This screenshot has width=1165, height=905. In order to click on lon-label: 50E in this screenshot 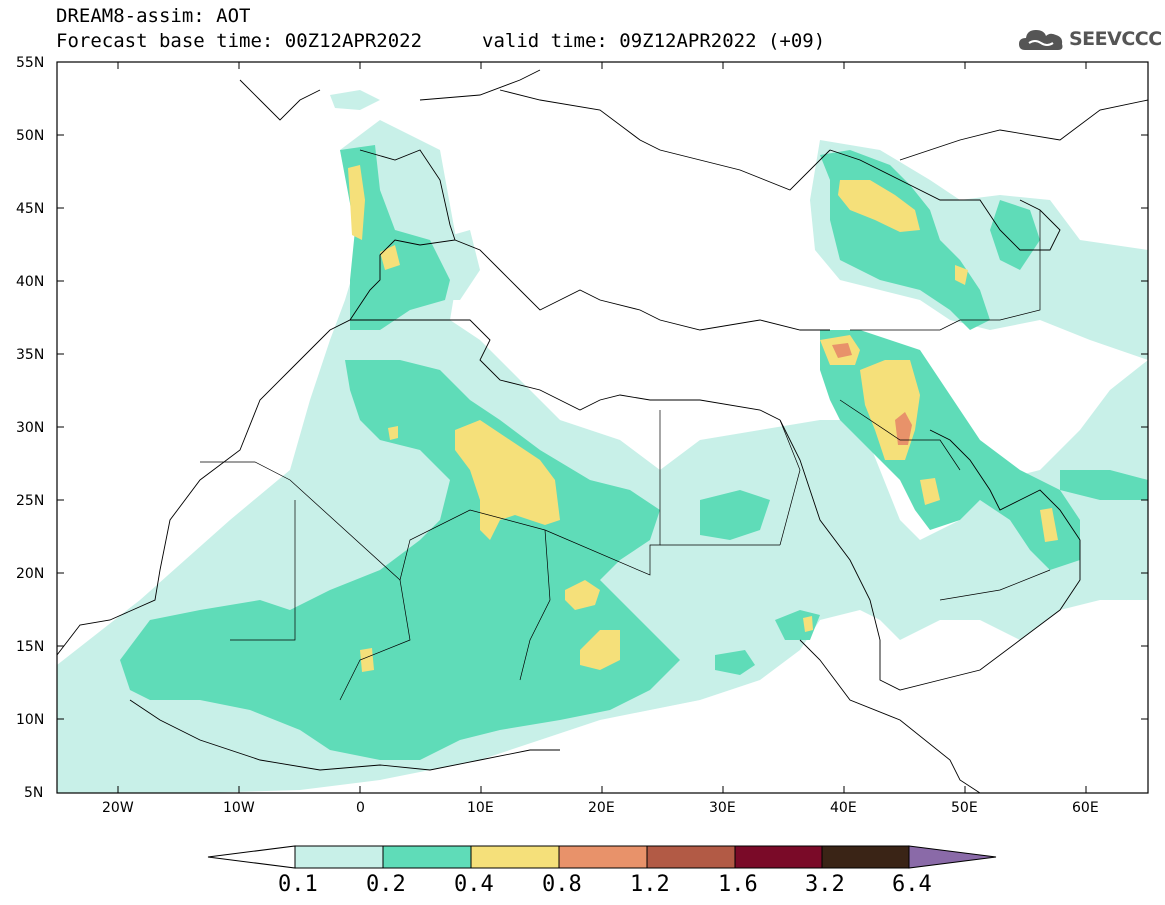, I will do `click(964, 808)`.